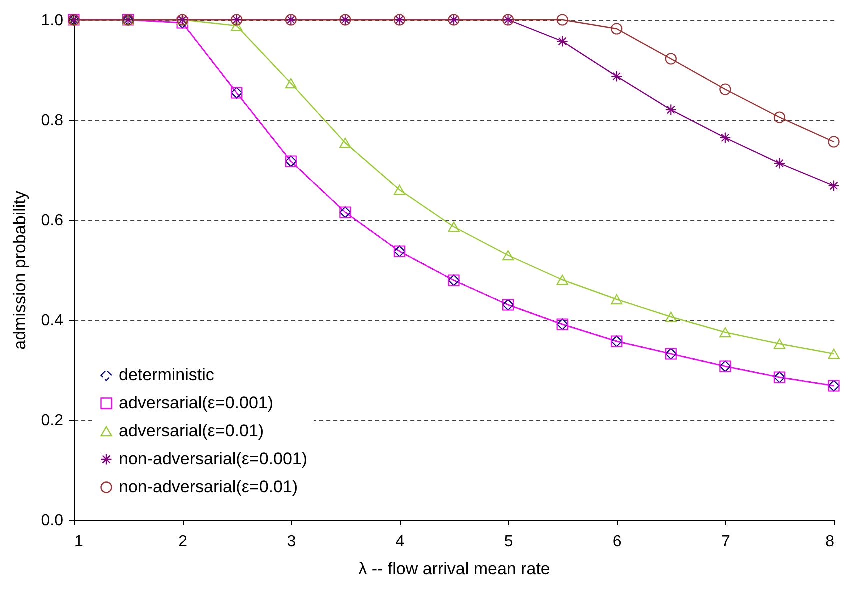 Image resolution: width=868 pixels, height=607 pixels. What do you see at coordinates (291, 542) in the screenshot?
I see `x-tick-label: 3` at bounding box center [291, 542].